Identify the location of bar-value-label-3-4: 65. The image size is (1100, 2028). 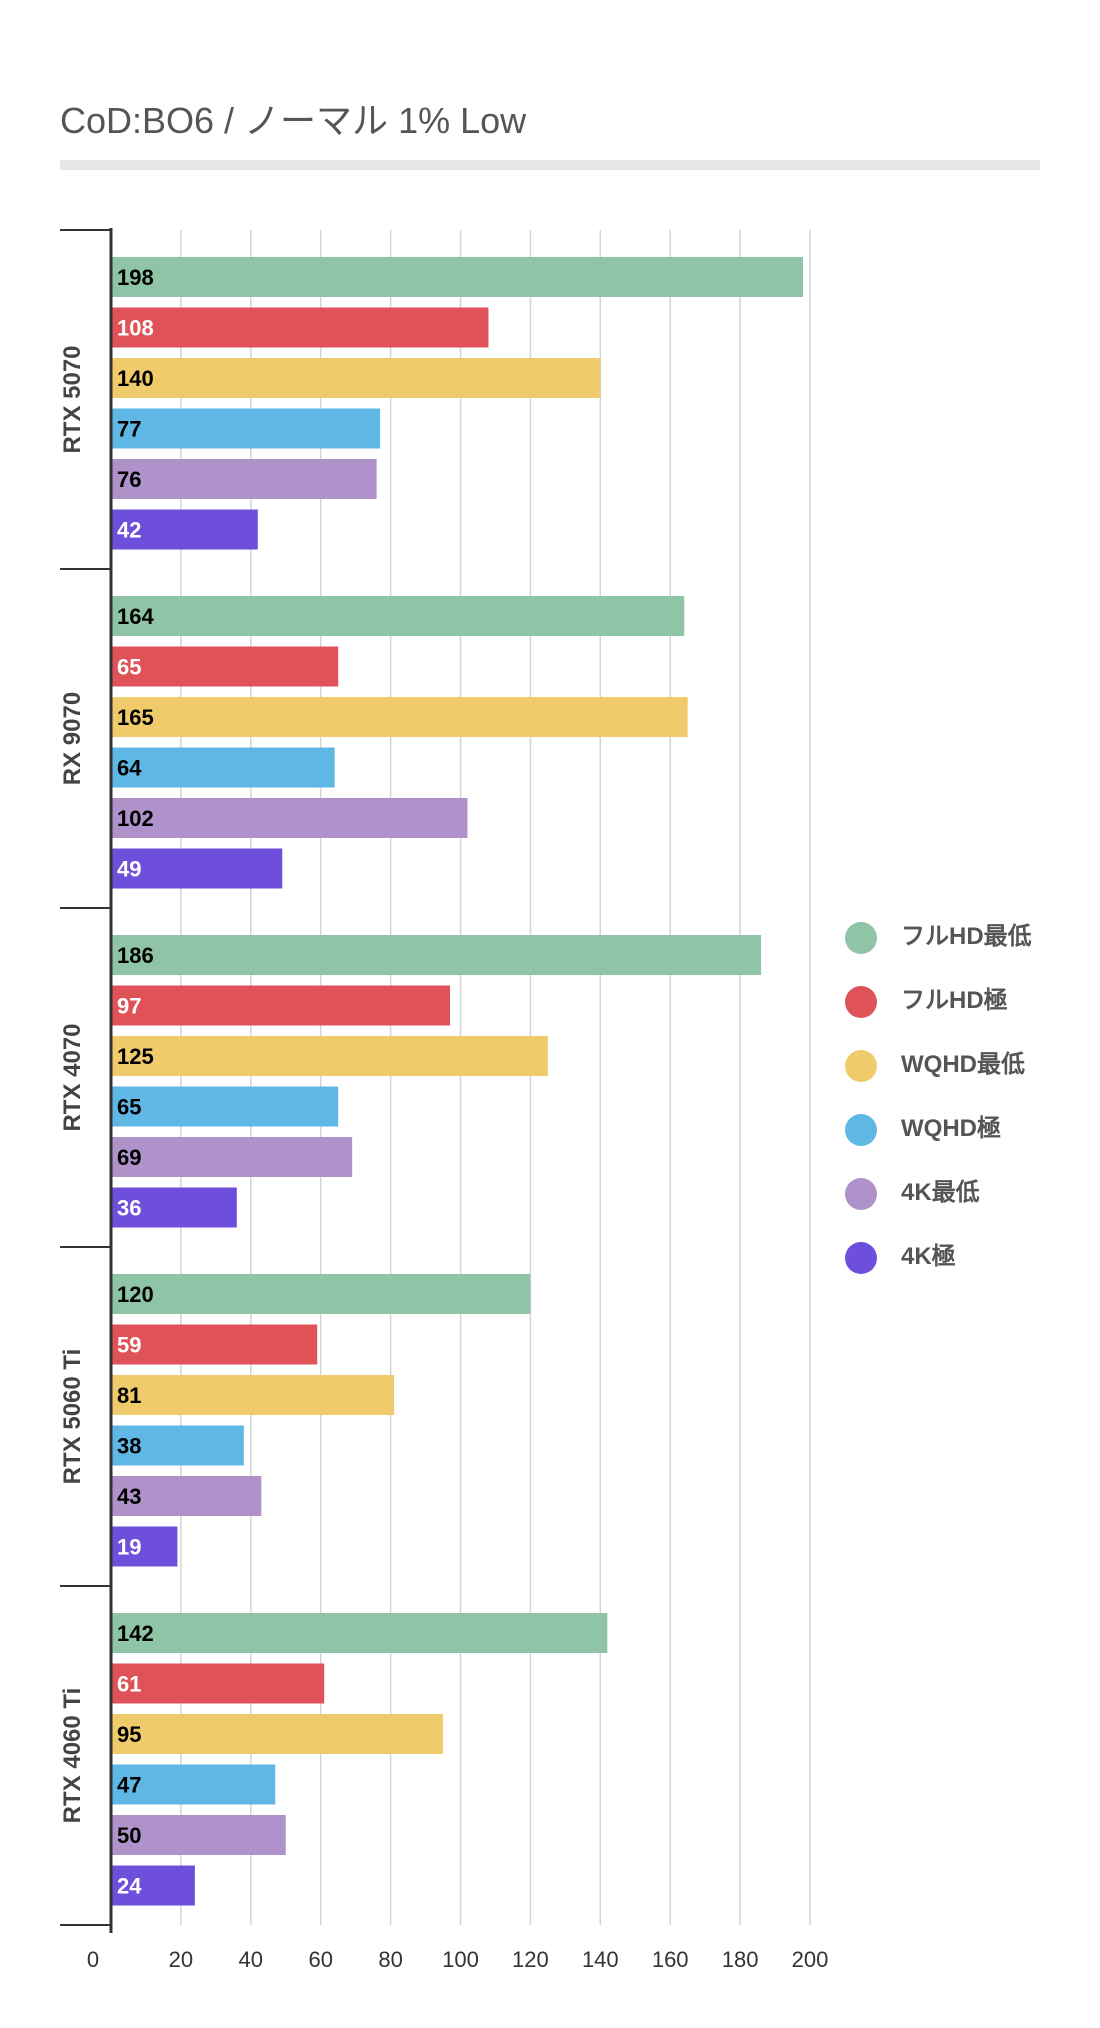
(129, 1107).